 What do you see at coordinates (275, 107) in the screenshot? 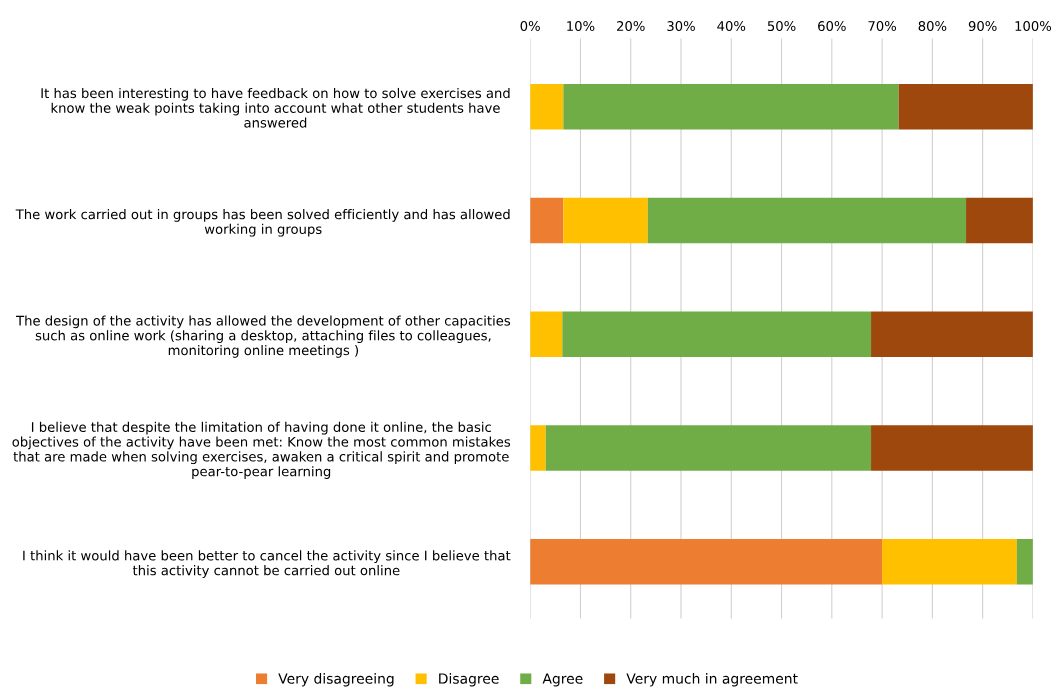
I see `y-tick-label: It has been interesting to have feedback on how to solve exercises and know the weak points taking into account what other students have answered` at bounding box center [275, 107].